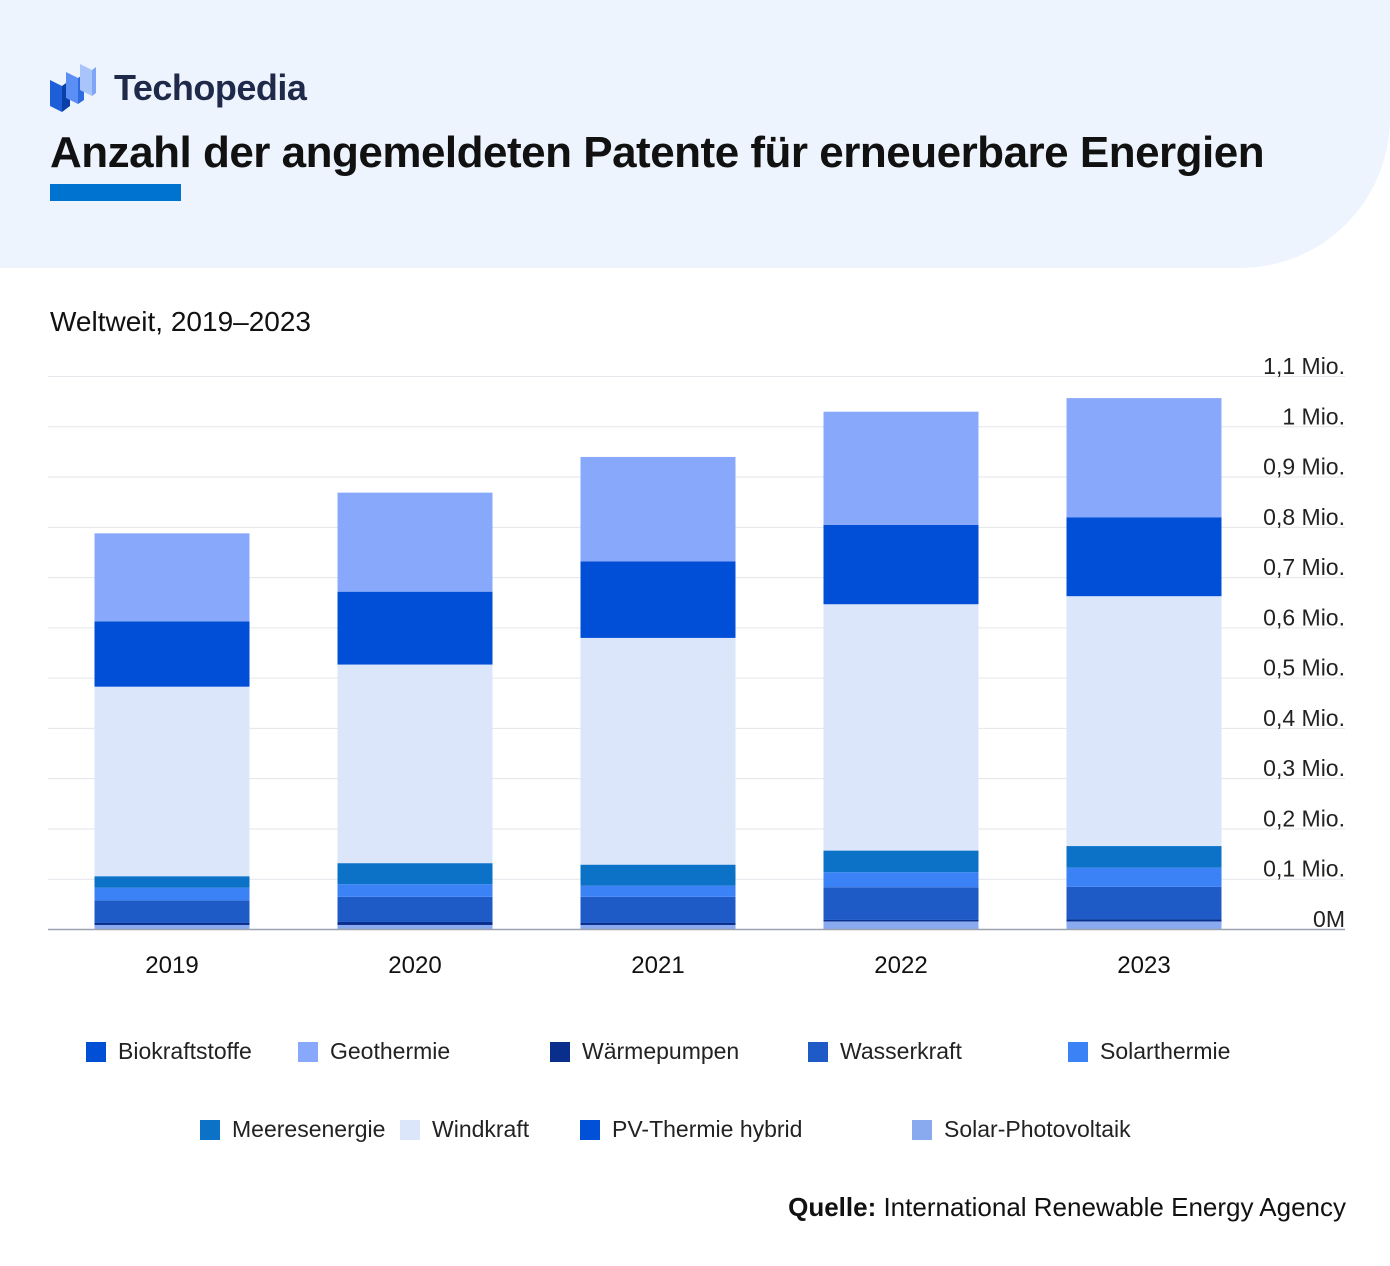 The image size is (1390, 1266). I want to click on y-tick-label: 0,8 Mio., so click(1304, 517).